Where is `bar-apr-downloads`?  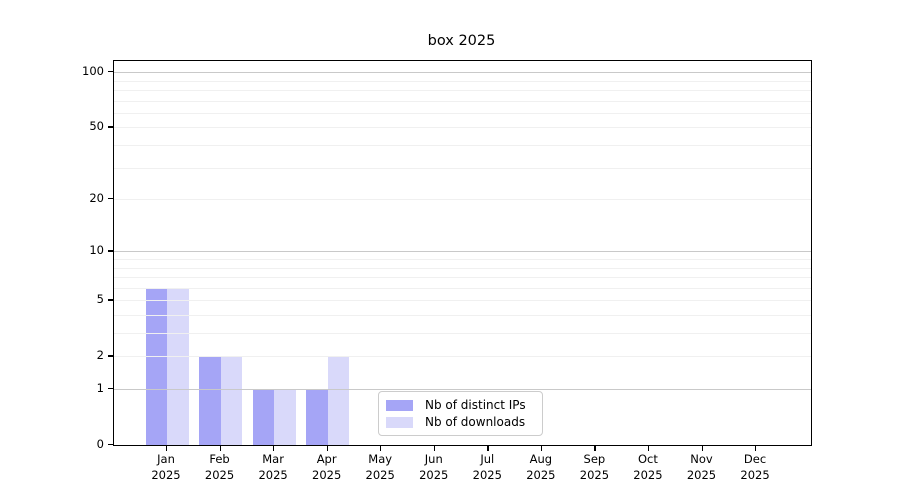
bar-apr-downloads is located at coordinates (338, 400).